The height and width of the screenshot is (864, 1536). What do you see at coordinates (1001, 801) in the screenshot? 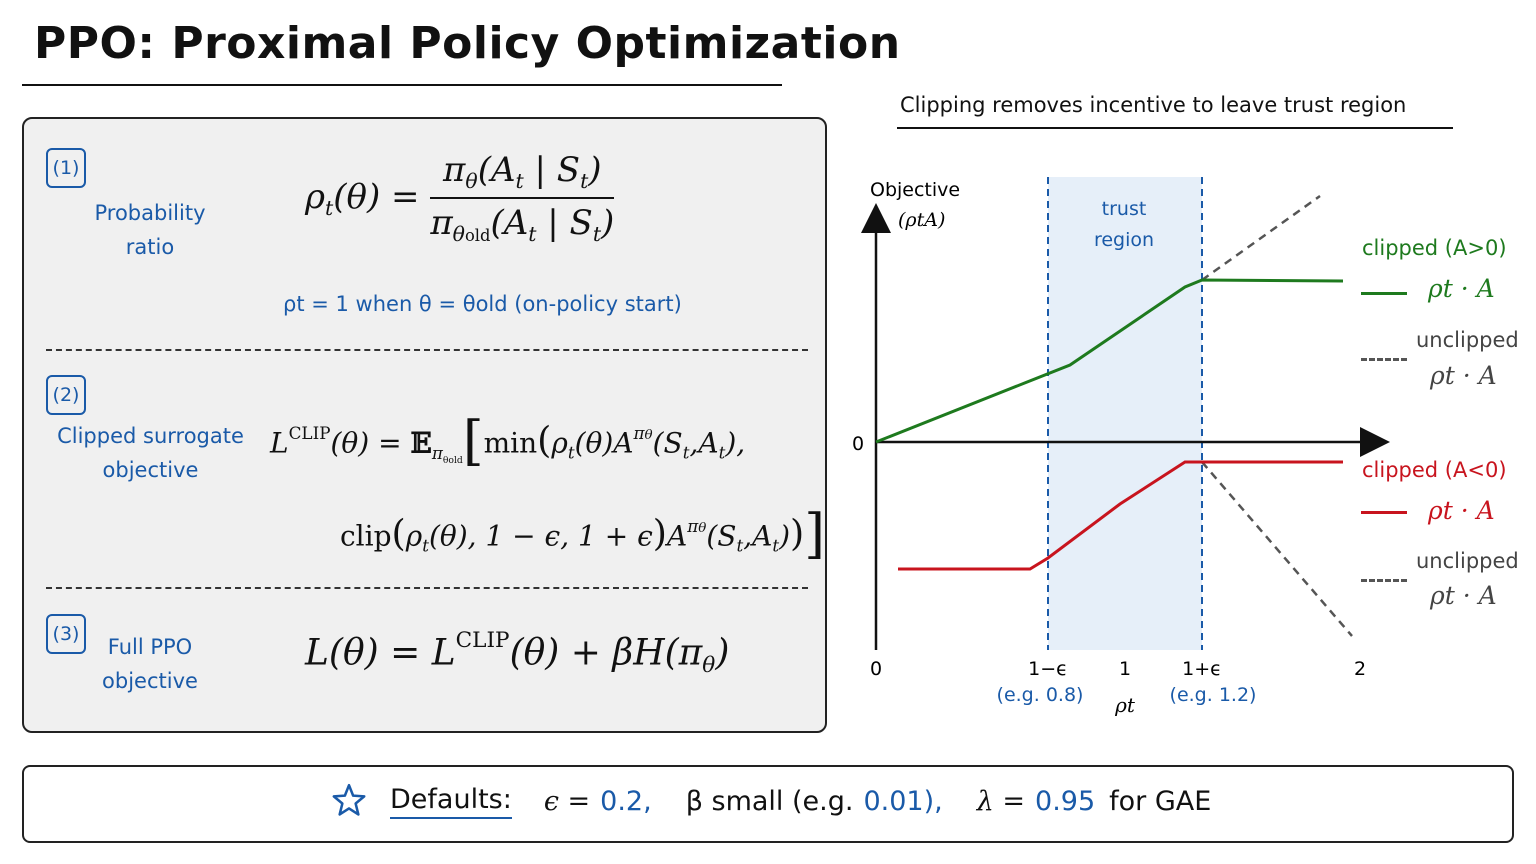
I see `lambda-symbol: λ =` at bounding box center [1001, 801].